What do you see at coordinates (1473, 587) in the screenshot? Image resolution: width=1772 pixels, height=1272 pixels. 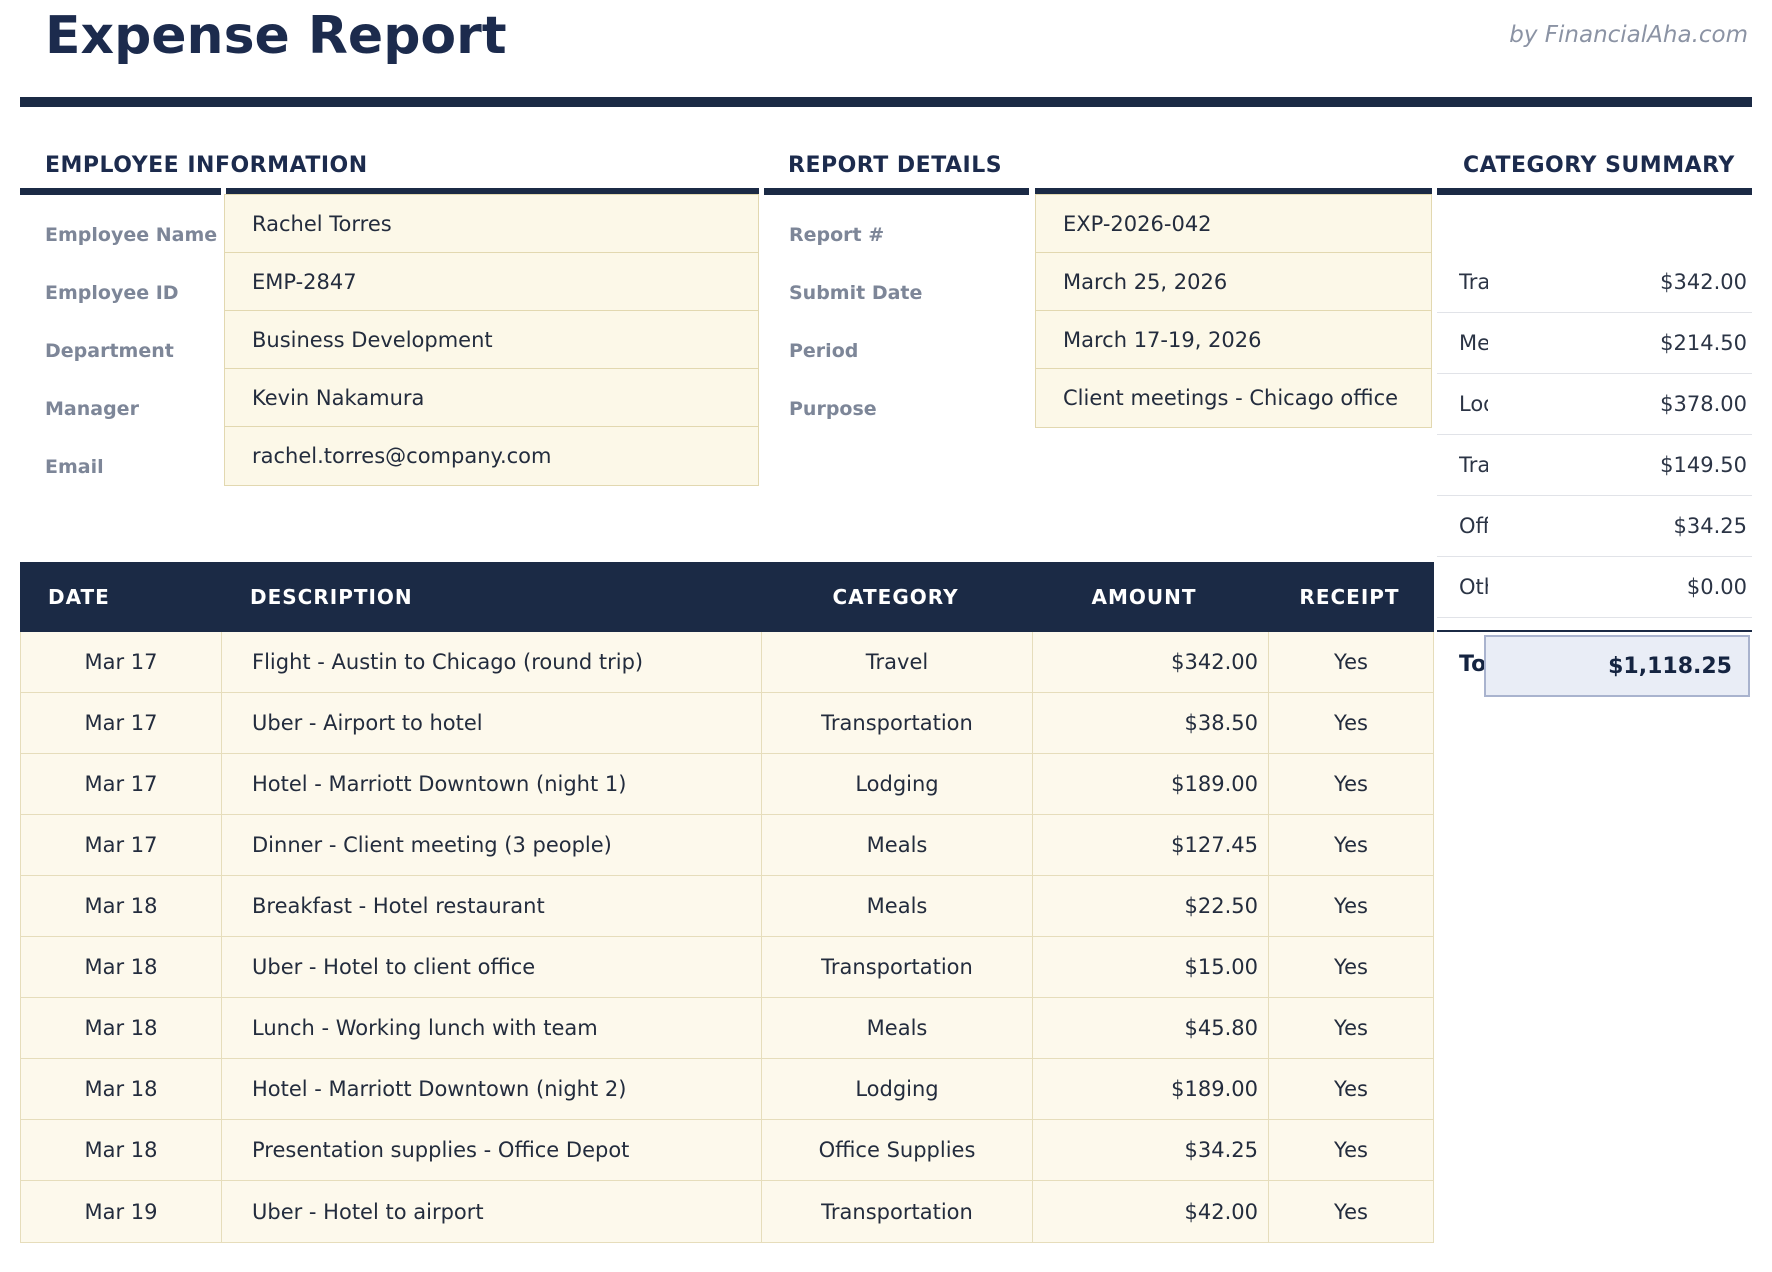 I see `summary-category: Other` at bounding box center [1473, 587].